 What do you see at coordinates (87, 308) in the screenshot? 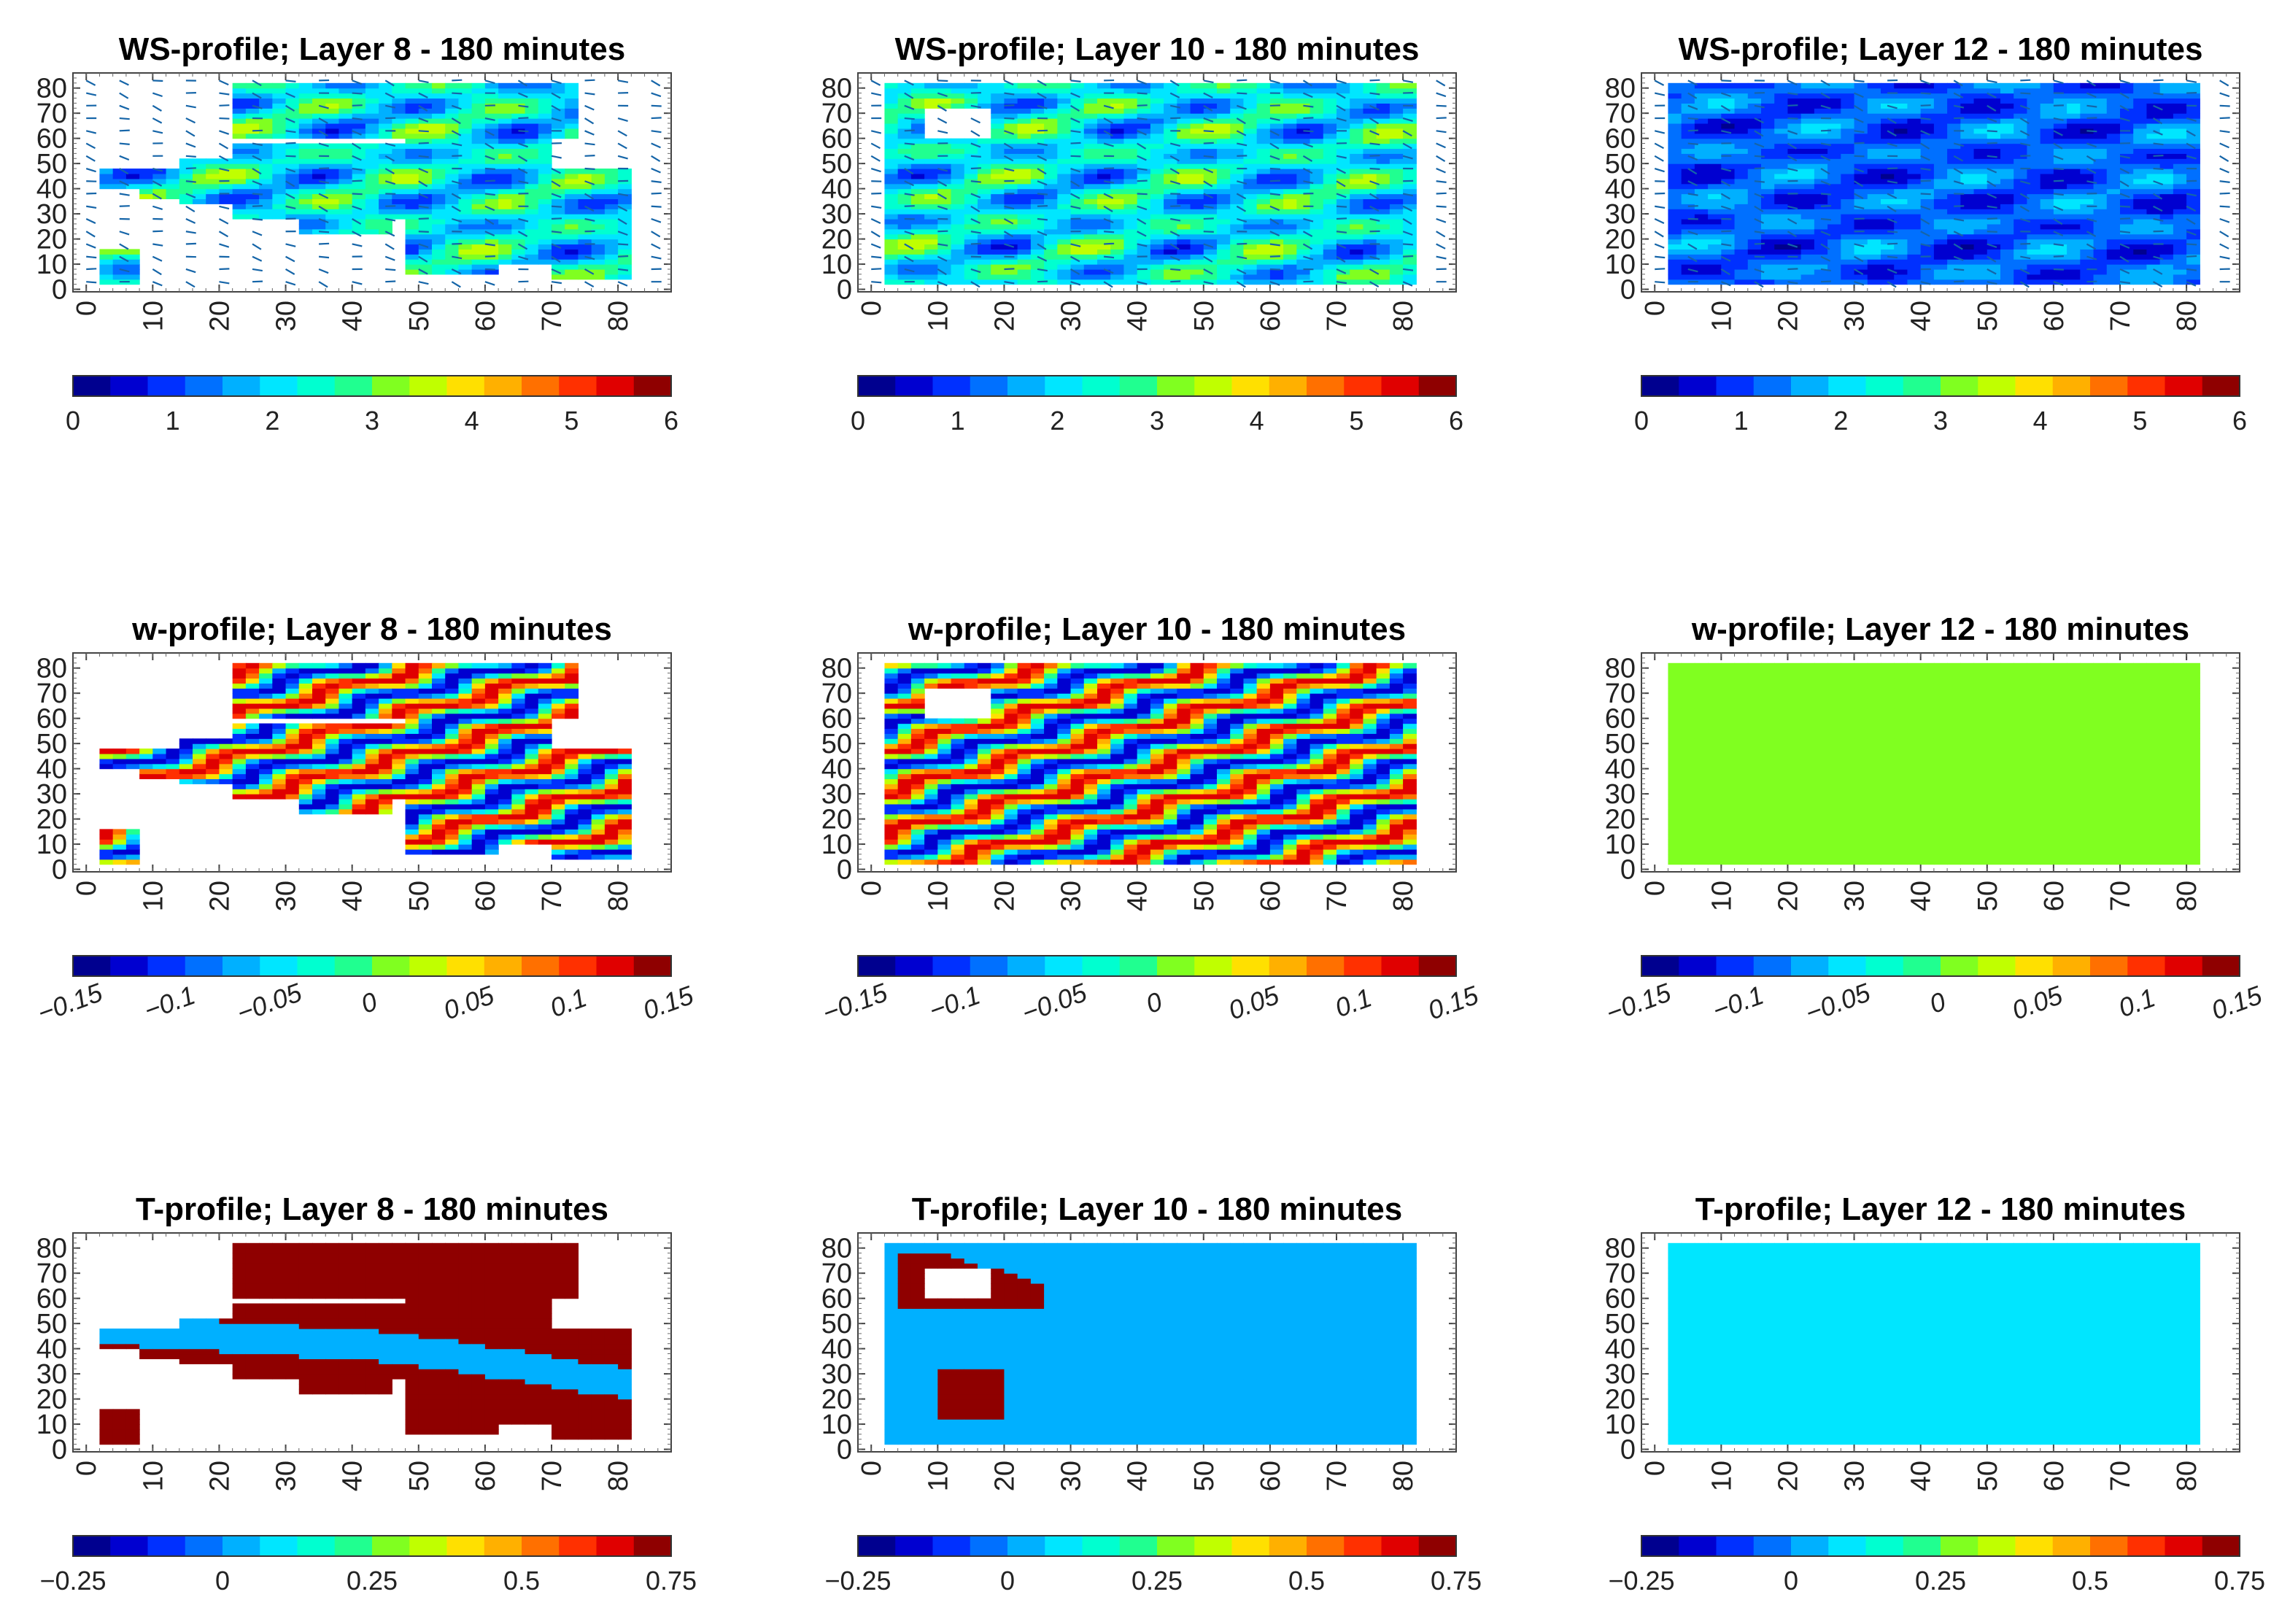
I see `x-tick-label: 0` at bounding box center [87, 308].